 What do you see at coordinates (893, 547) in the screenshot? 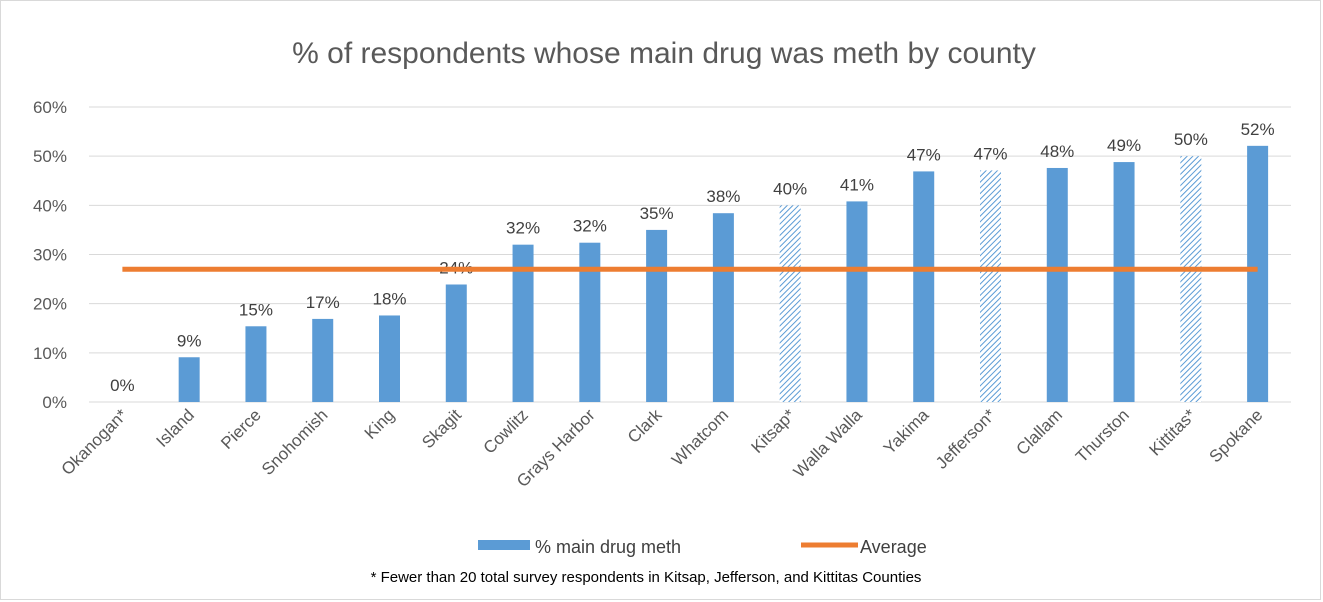
I see `legend-label-line: Average` at bounding box center [893, 547].